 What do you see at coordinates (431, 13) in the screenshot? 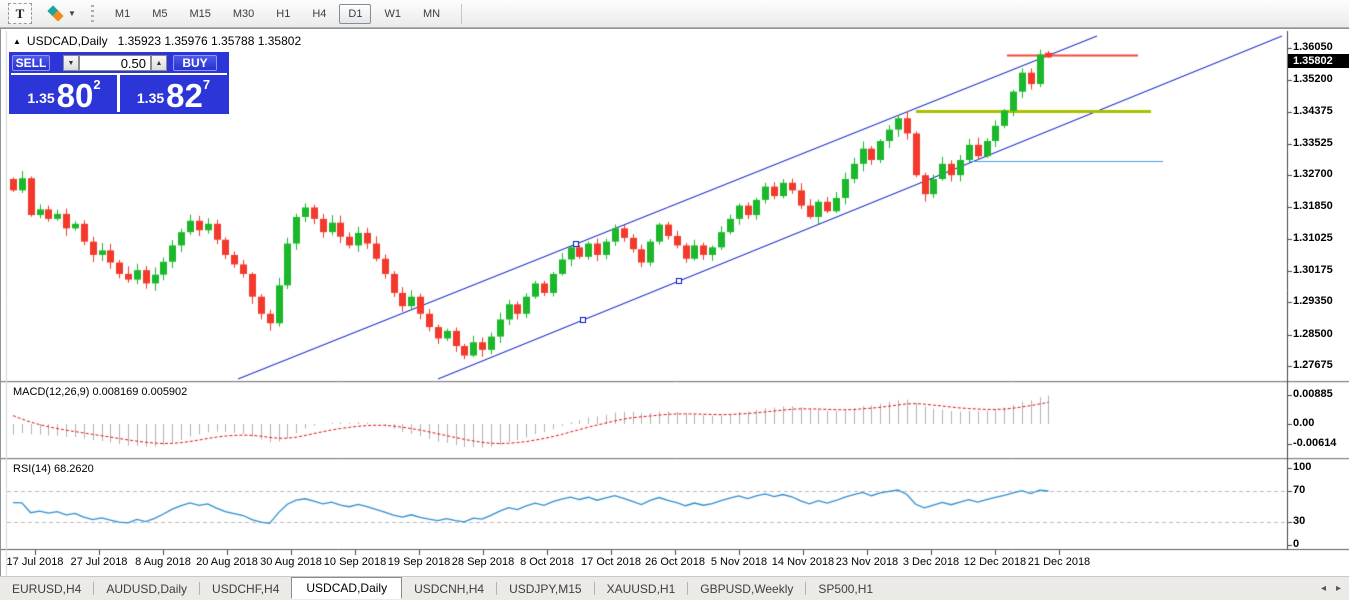
I see `timeframe-button-MN: MN` at bounding box center [431, 13].